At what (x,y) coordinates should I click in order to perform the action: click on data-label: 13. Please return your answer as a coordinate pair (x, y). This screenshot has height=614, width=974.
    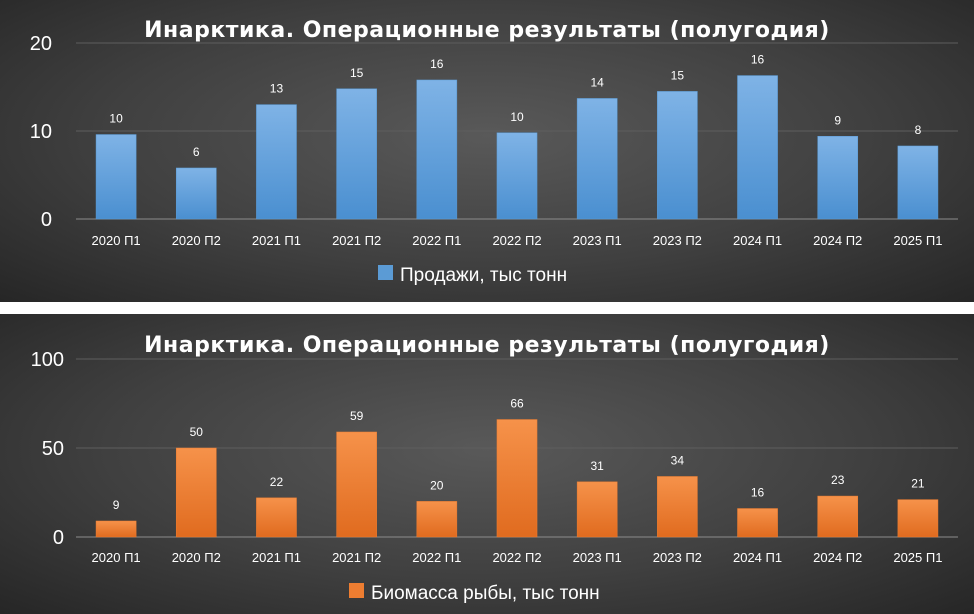
    Looking at the image, I should click on (277, 89).